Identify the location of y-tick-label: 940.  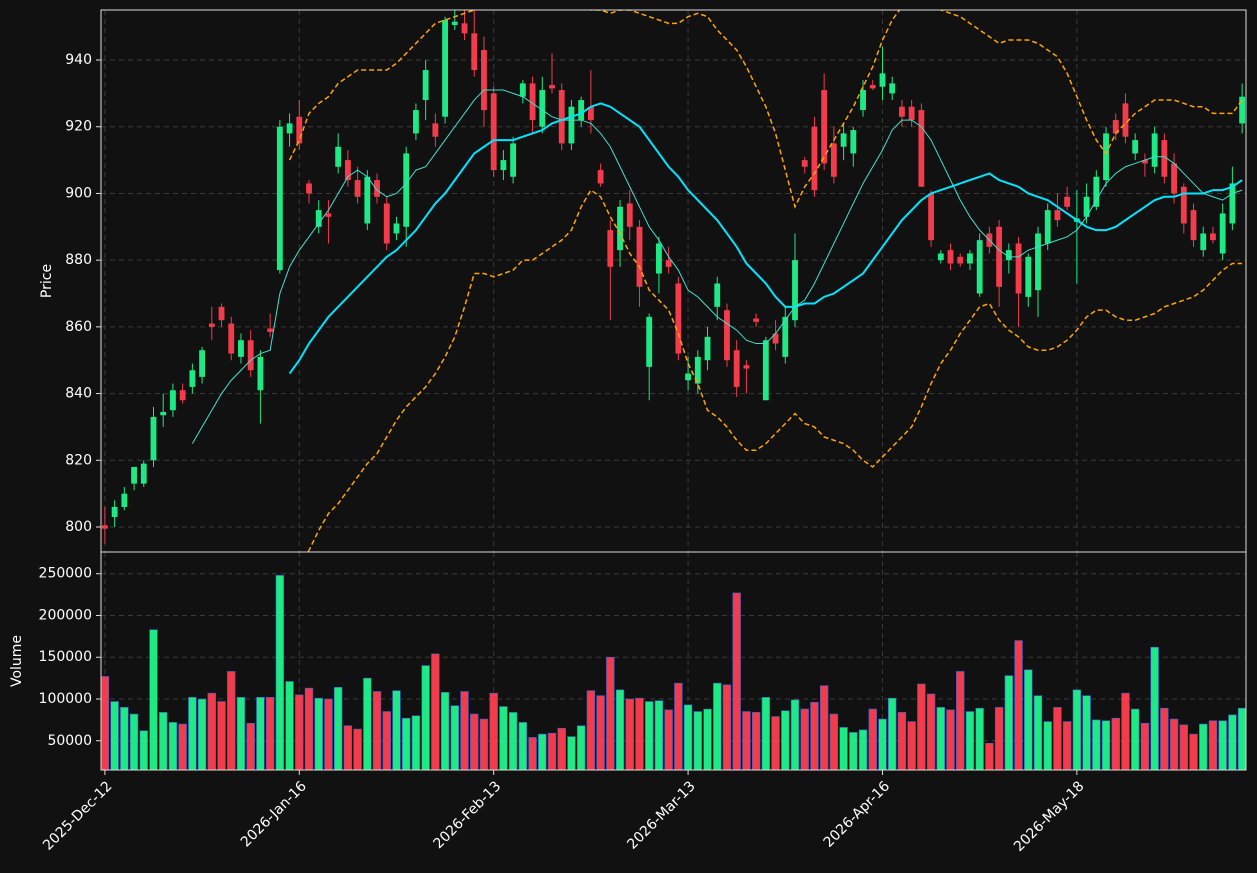
(78, 60).